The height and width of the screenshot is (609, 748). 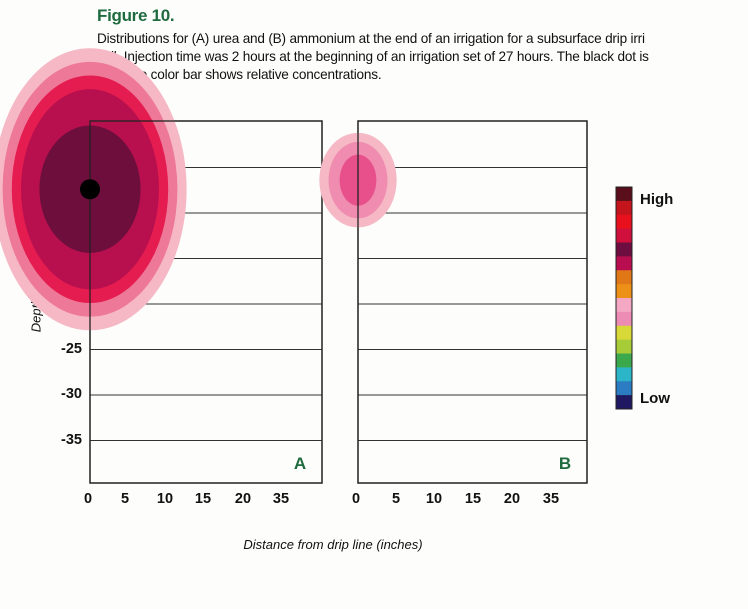 I want to click on drip-line-dot, so click(x=90, y=189).